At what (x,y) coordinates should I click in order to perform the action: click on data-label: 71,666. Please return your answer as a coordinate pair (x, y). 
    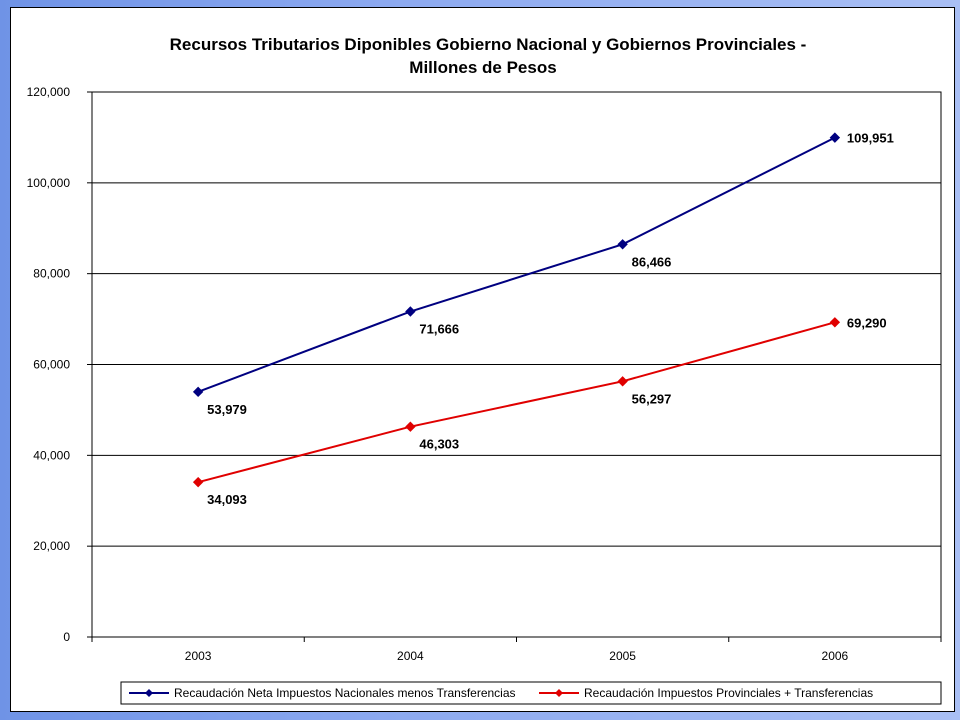
    Looking at the image, I should click on (439, 329).